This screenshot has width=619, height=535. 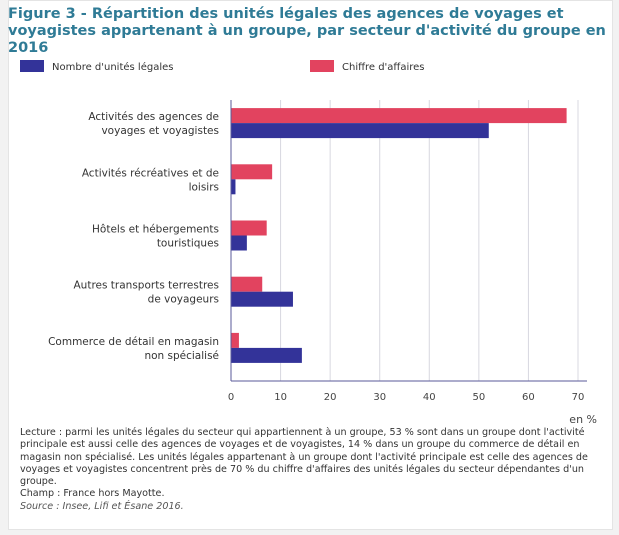 What do you see at coordinates (383, 67) in the screenshot?
I see `legend-label: Chiffre d'affaires` at bounding box center [383, 67].